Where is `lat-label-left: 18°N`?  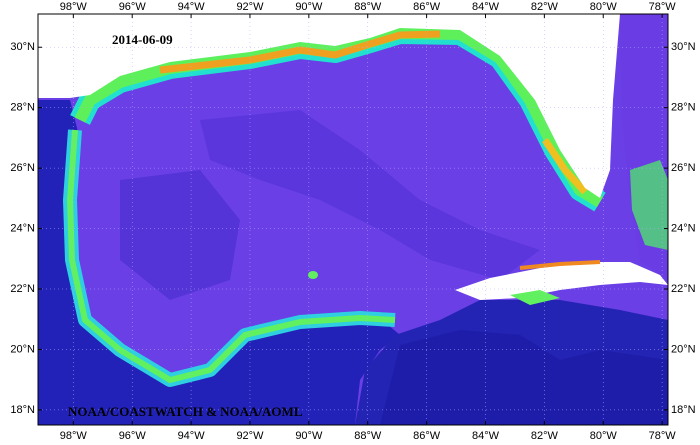 lat-label-left: 18°N is located at coordinates (22, 410).